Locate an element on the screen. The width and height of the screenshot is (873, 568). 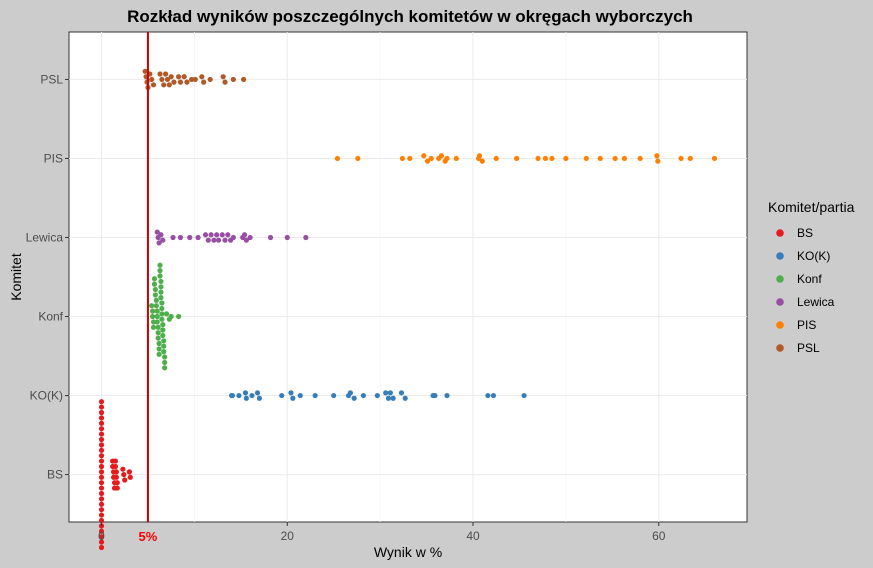
legend-label: Lewica is located at coordinates (816, 302).